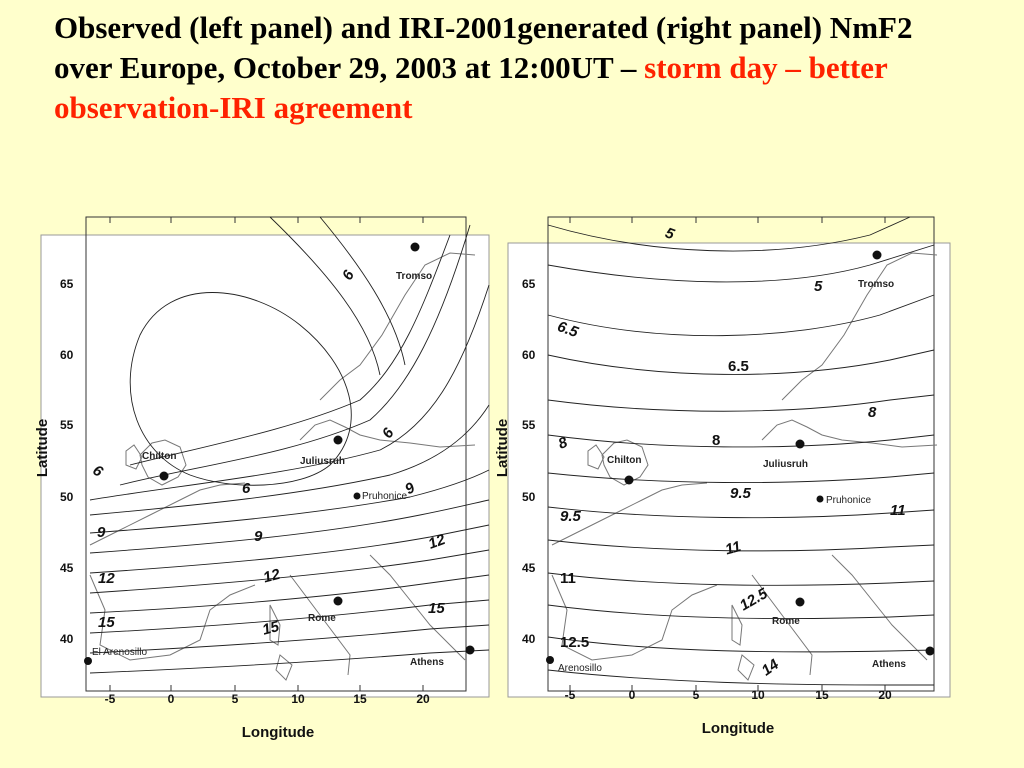 The height and width of the screenshot is (768, 1024). I want to click on station-label-el-arenosillo: El Arenosillo, so click(119, 652).